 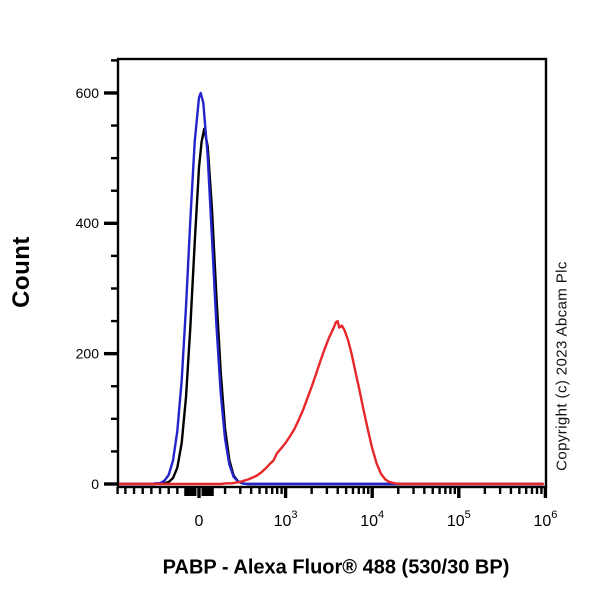 I want to click on x-tick-label: 0, so click(x=199, y=521).